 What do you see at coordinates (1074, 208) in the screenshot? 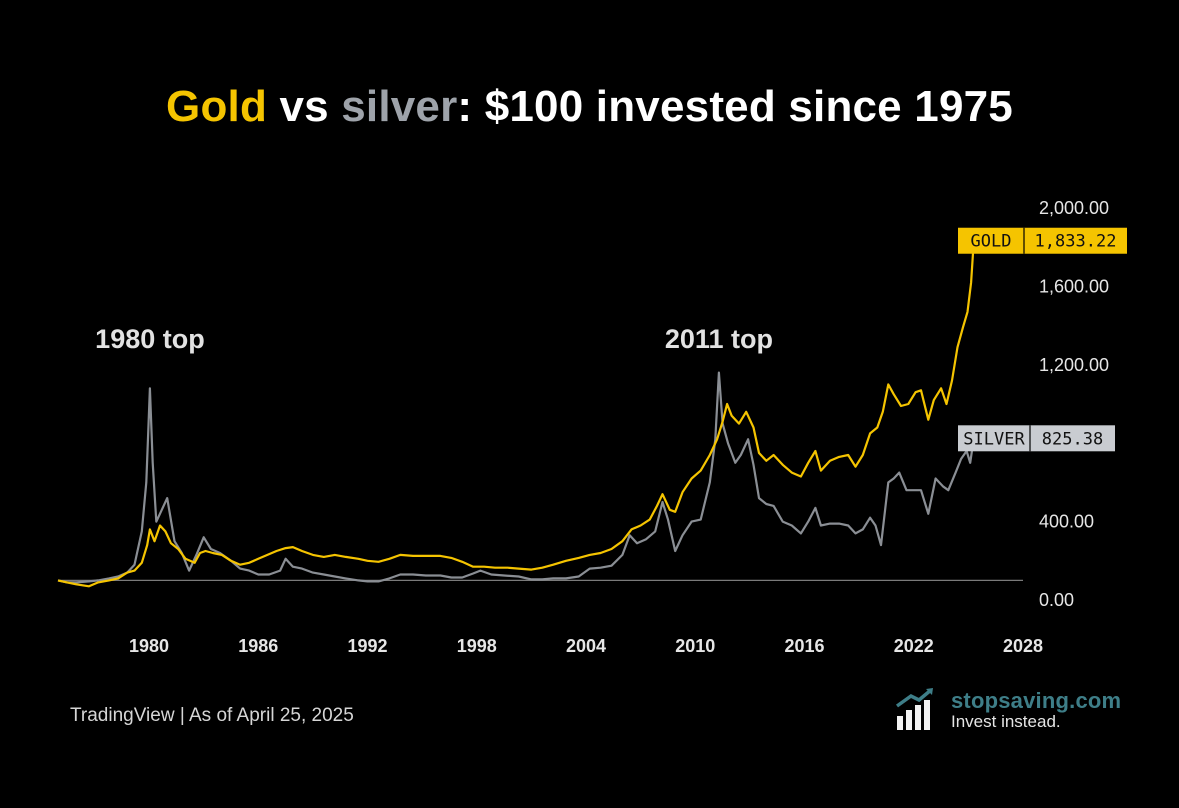
I see `y-tick-label: 2,000.00` at bounding box center [1074, 208].